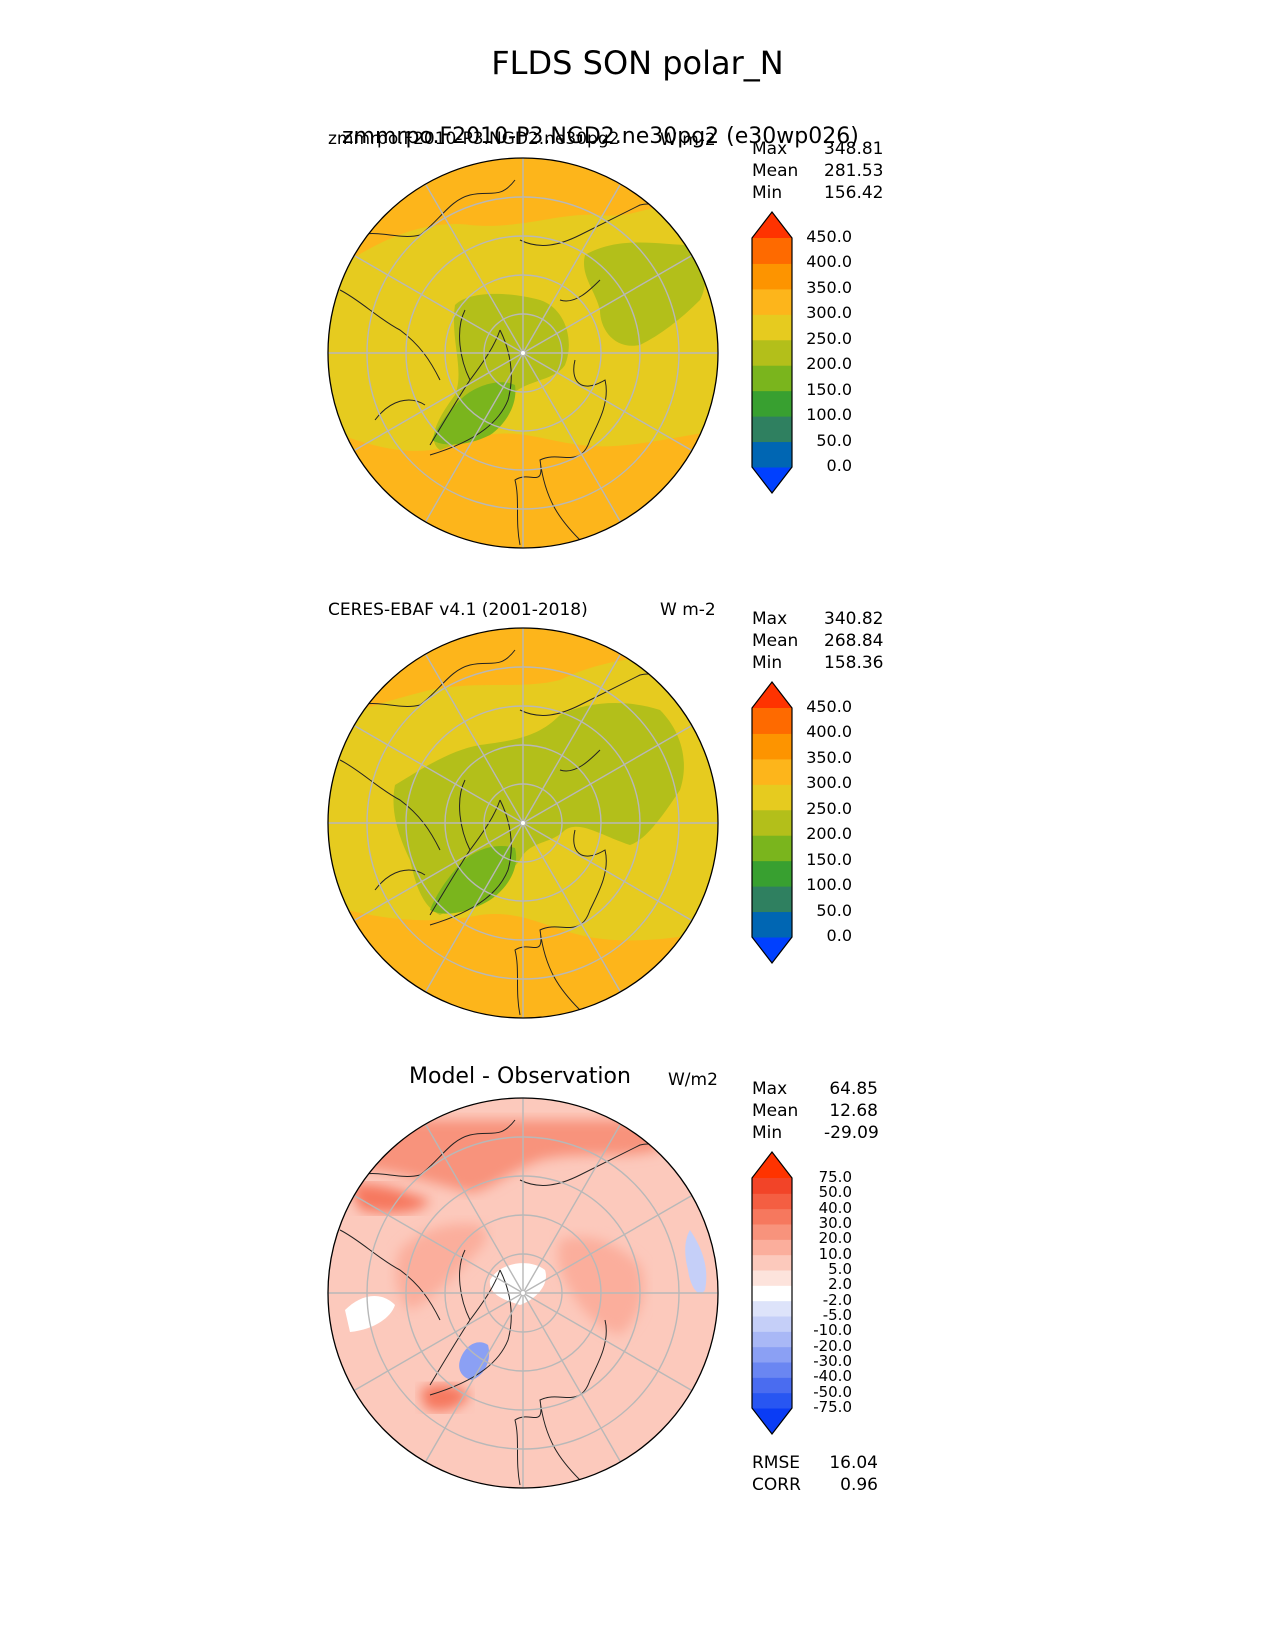 This screenshot has width=1275, height=1650. What do you see at coordinates (688, 140) in the screenshot?
I see `panel1-units-label: W m-2` at bounding box center [688, 140].